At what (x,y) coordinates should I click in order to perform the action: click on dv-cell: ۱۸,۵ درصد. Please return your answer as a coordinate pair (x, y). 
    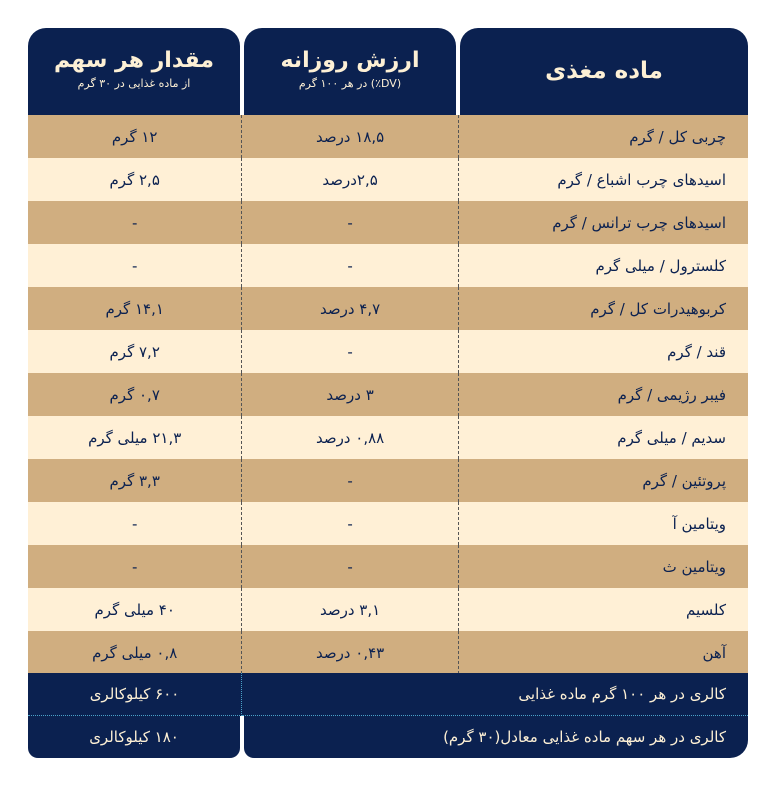
    Looking at the image, I should click on (350, 136).